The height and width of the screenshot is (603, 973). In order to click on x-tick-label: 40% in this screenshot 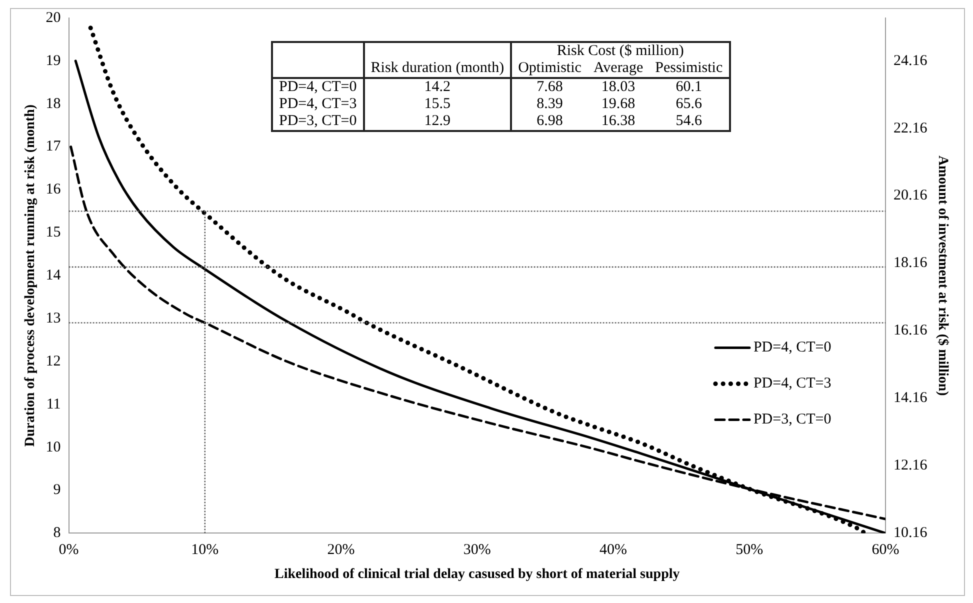, I will do `click(613, 550)`.